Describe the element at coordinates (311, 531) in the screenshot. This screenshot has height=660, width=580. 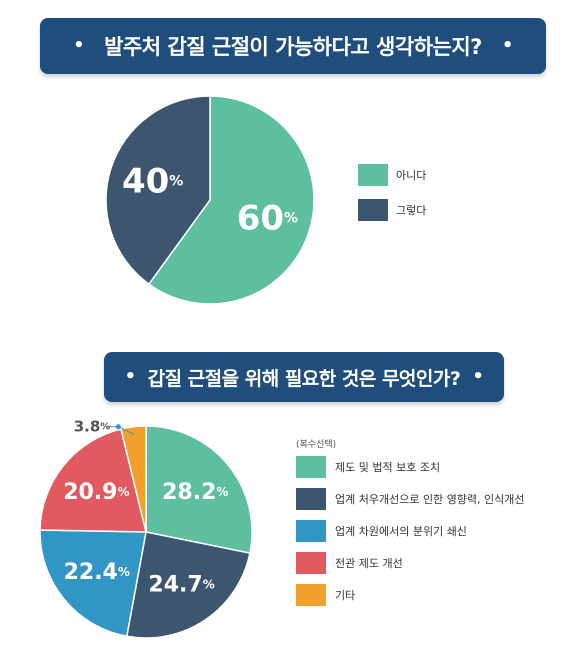
I see `legend-swatch-atmosphere-renewal` at that location.